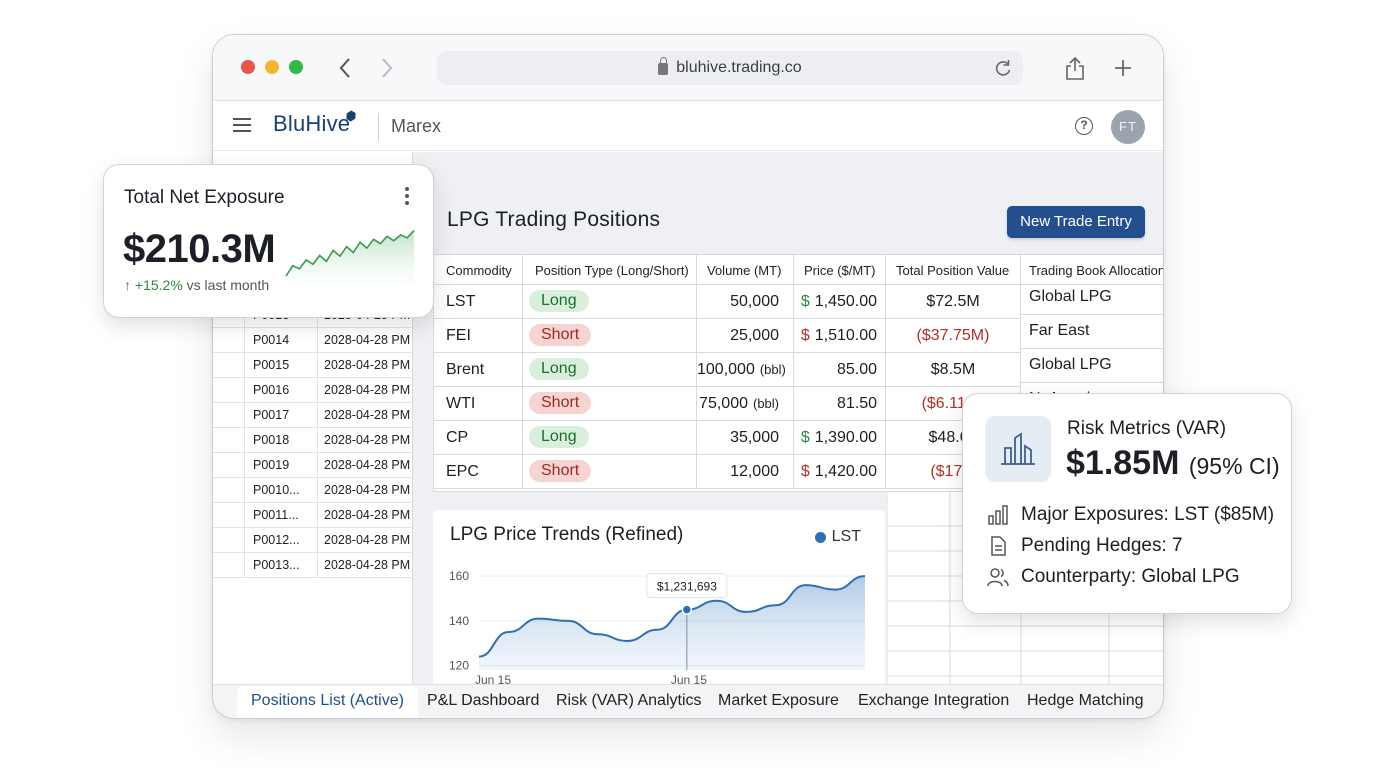 The image size is (1376, 768). What do you see at coordinates (1084, 126) in the screenshot?
I see `help-icon: ?` at bounding box center [1084, 126].